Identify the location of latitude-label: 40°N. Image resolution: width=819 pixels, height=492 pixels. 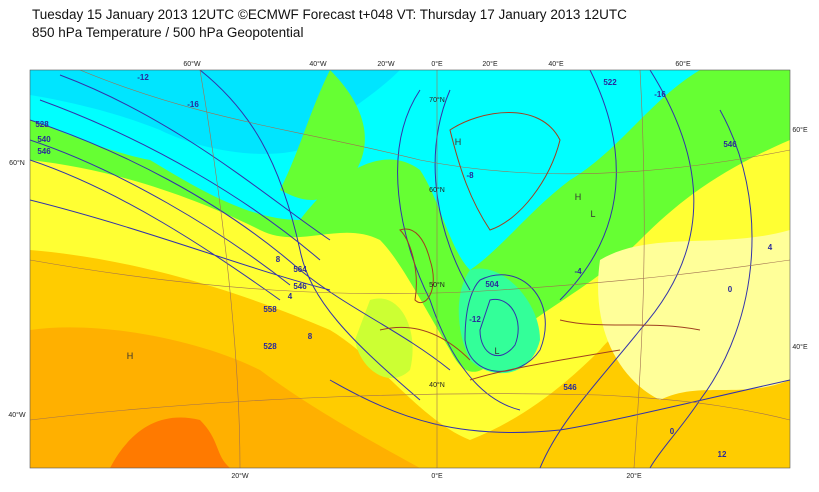
(437, 385).